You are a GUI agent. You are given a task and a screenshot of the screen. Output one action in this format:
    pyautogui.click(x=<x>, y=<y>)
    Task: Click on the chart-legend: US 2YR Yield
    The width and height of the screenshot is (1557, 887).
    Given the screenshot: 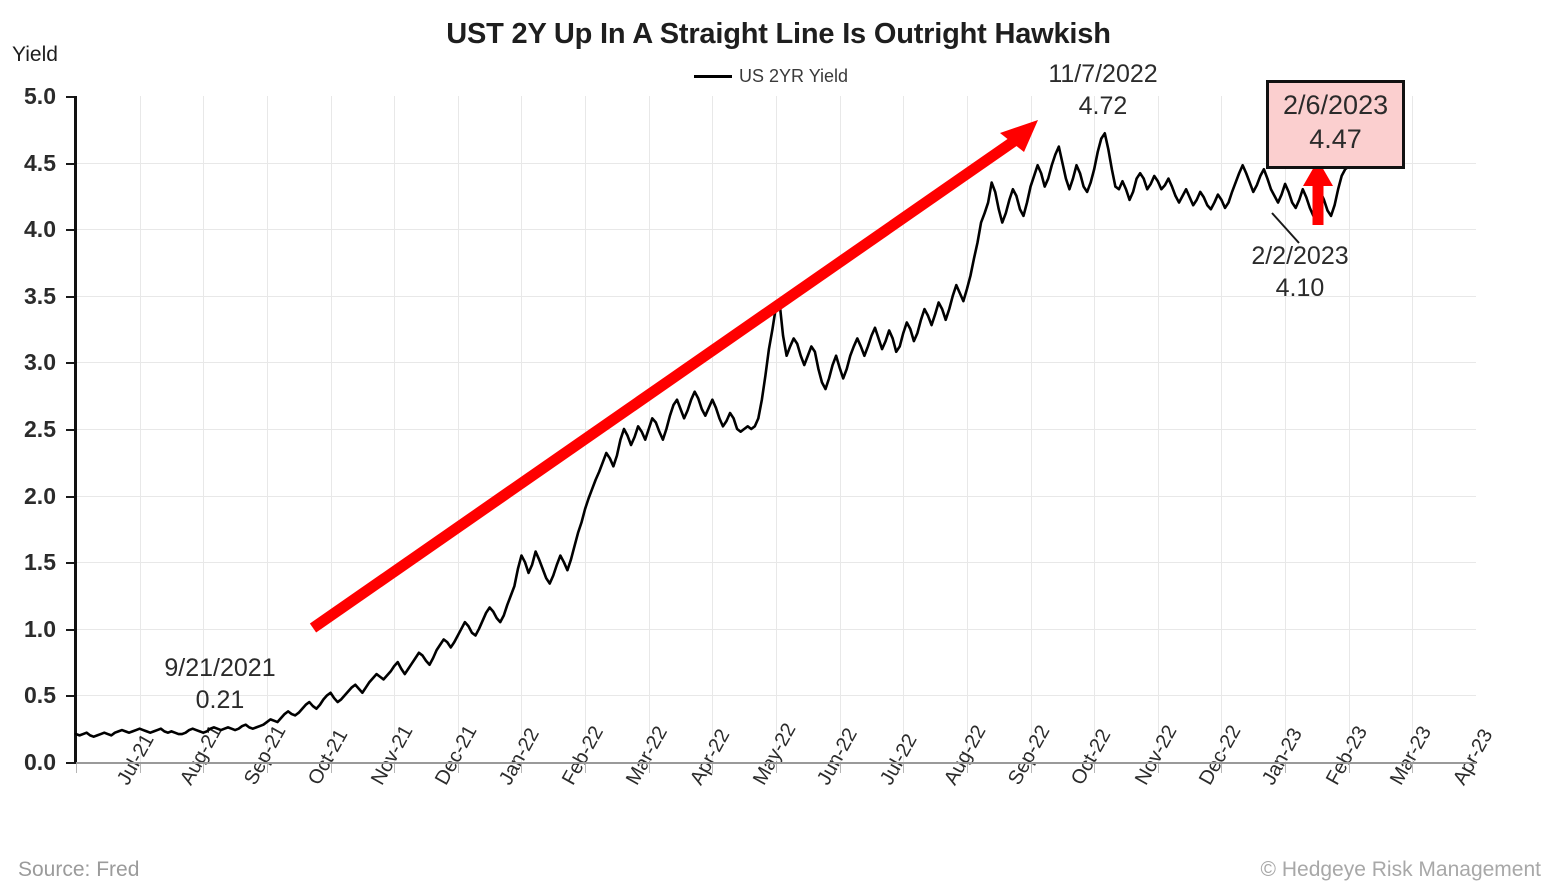 What is the action you would take?
    pyautogui.click(x=771, y=76)
    